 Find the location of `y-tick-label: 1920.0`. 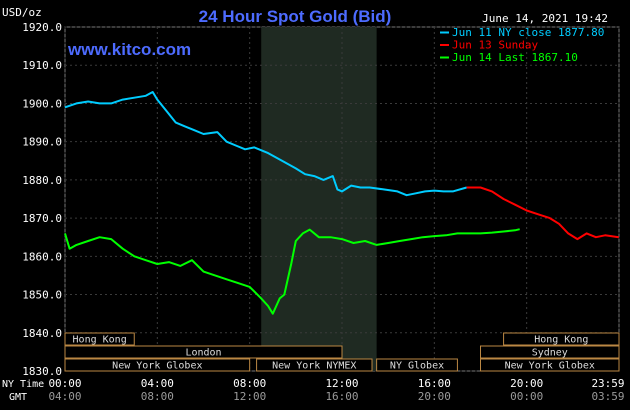

y-tick-label: 1920.0 is located at coordinates (42, 27).